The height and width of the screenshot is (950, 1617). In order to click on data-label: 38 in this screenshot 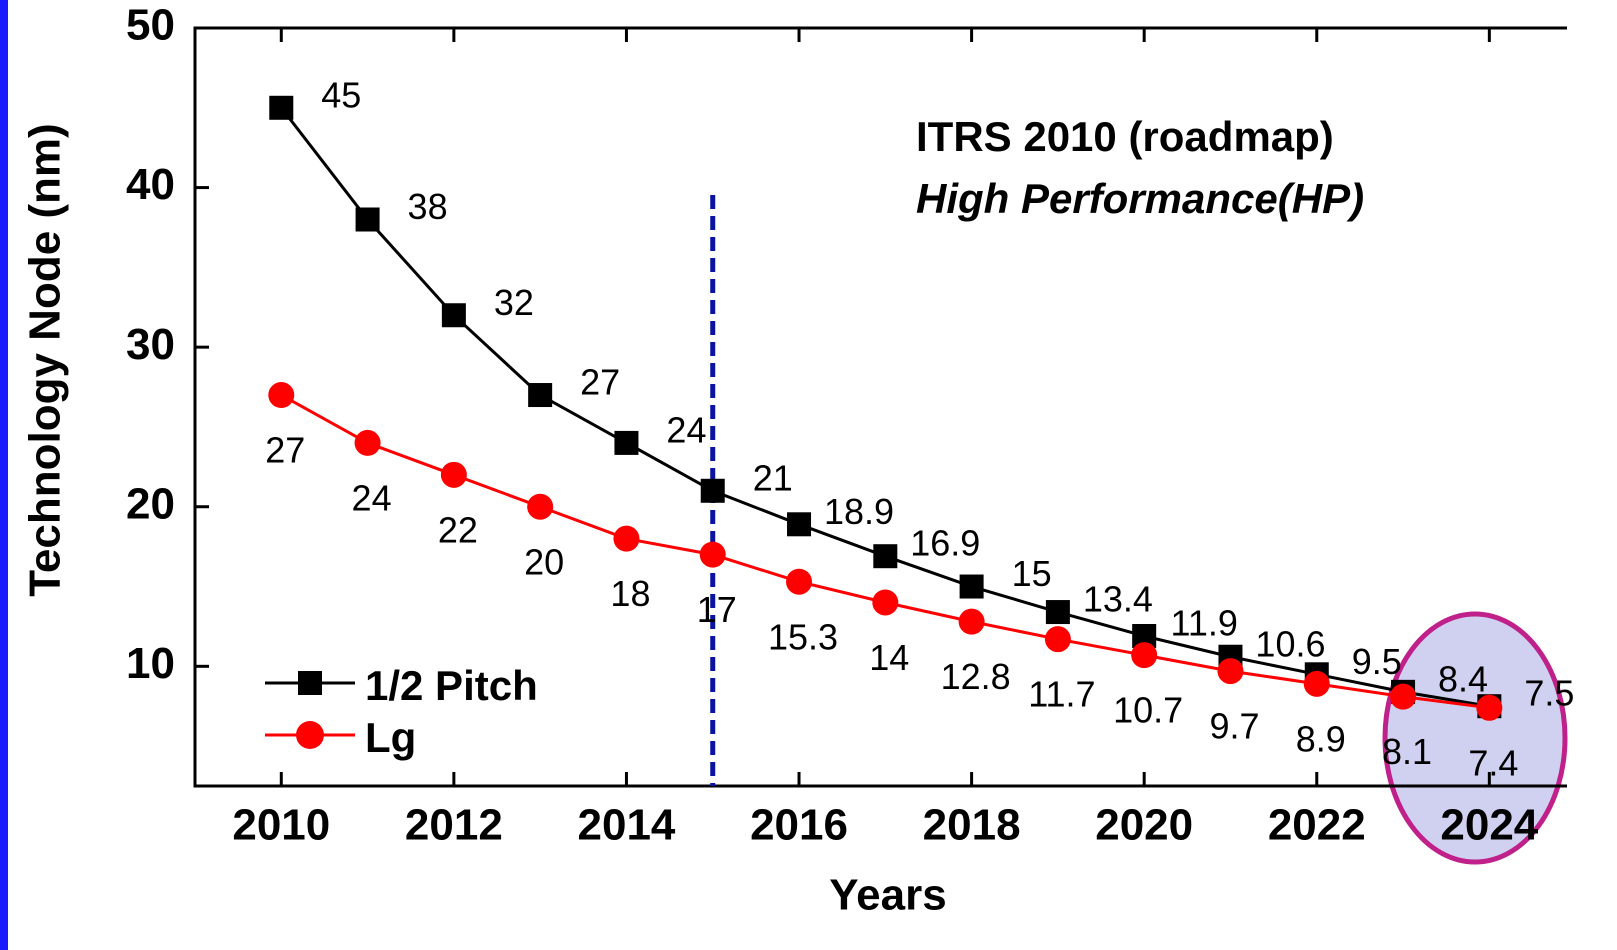, I will do `click(428, 206)`.